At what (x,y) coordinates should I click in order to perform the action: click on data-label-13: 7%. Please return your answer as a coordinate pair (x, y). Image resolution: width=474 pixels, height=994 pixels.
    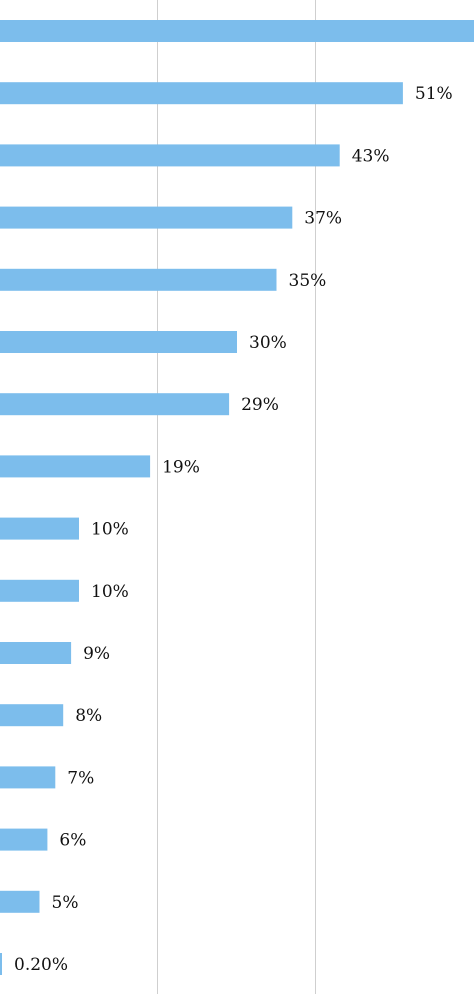
    Looking at the image, I should click on (80, 778).